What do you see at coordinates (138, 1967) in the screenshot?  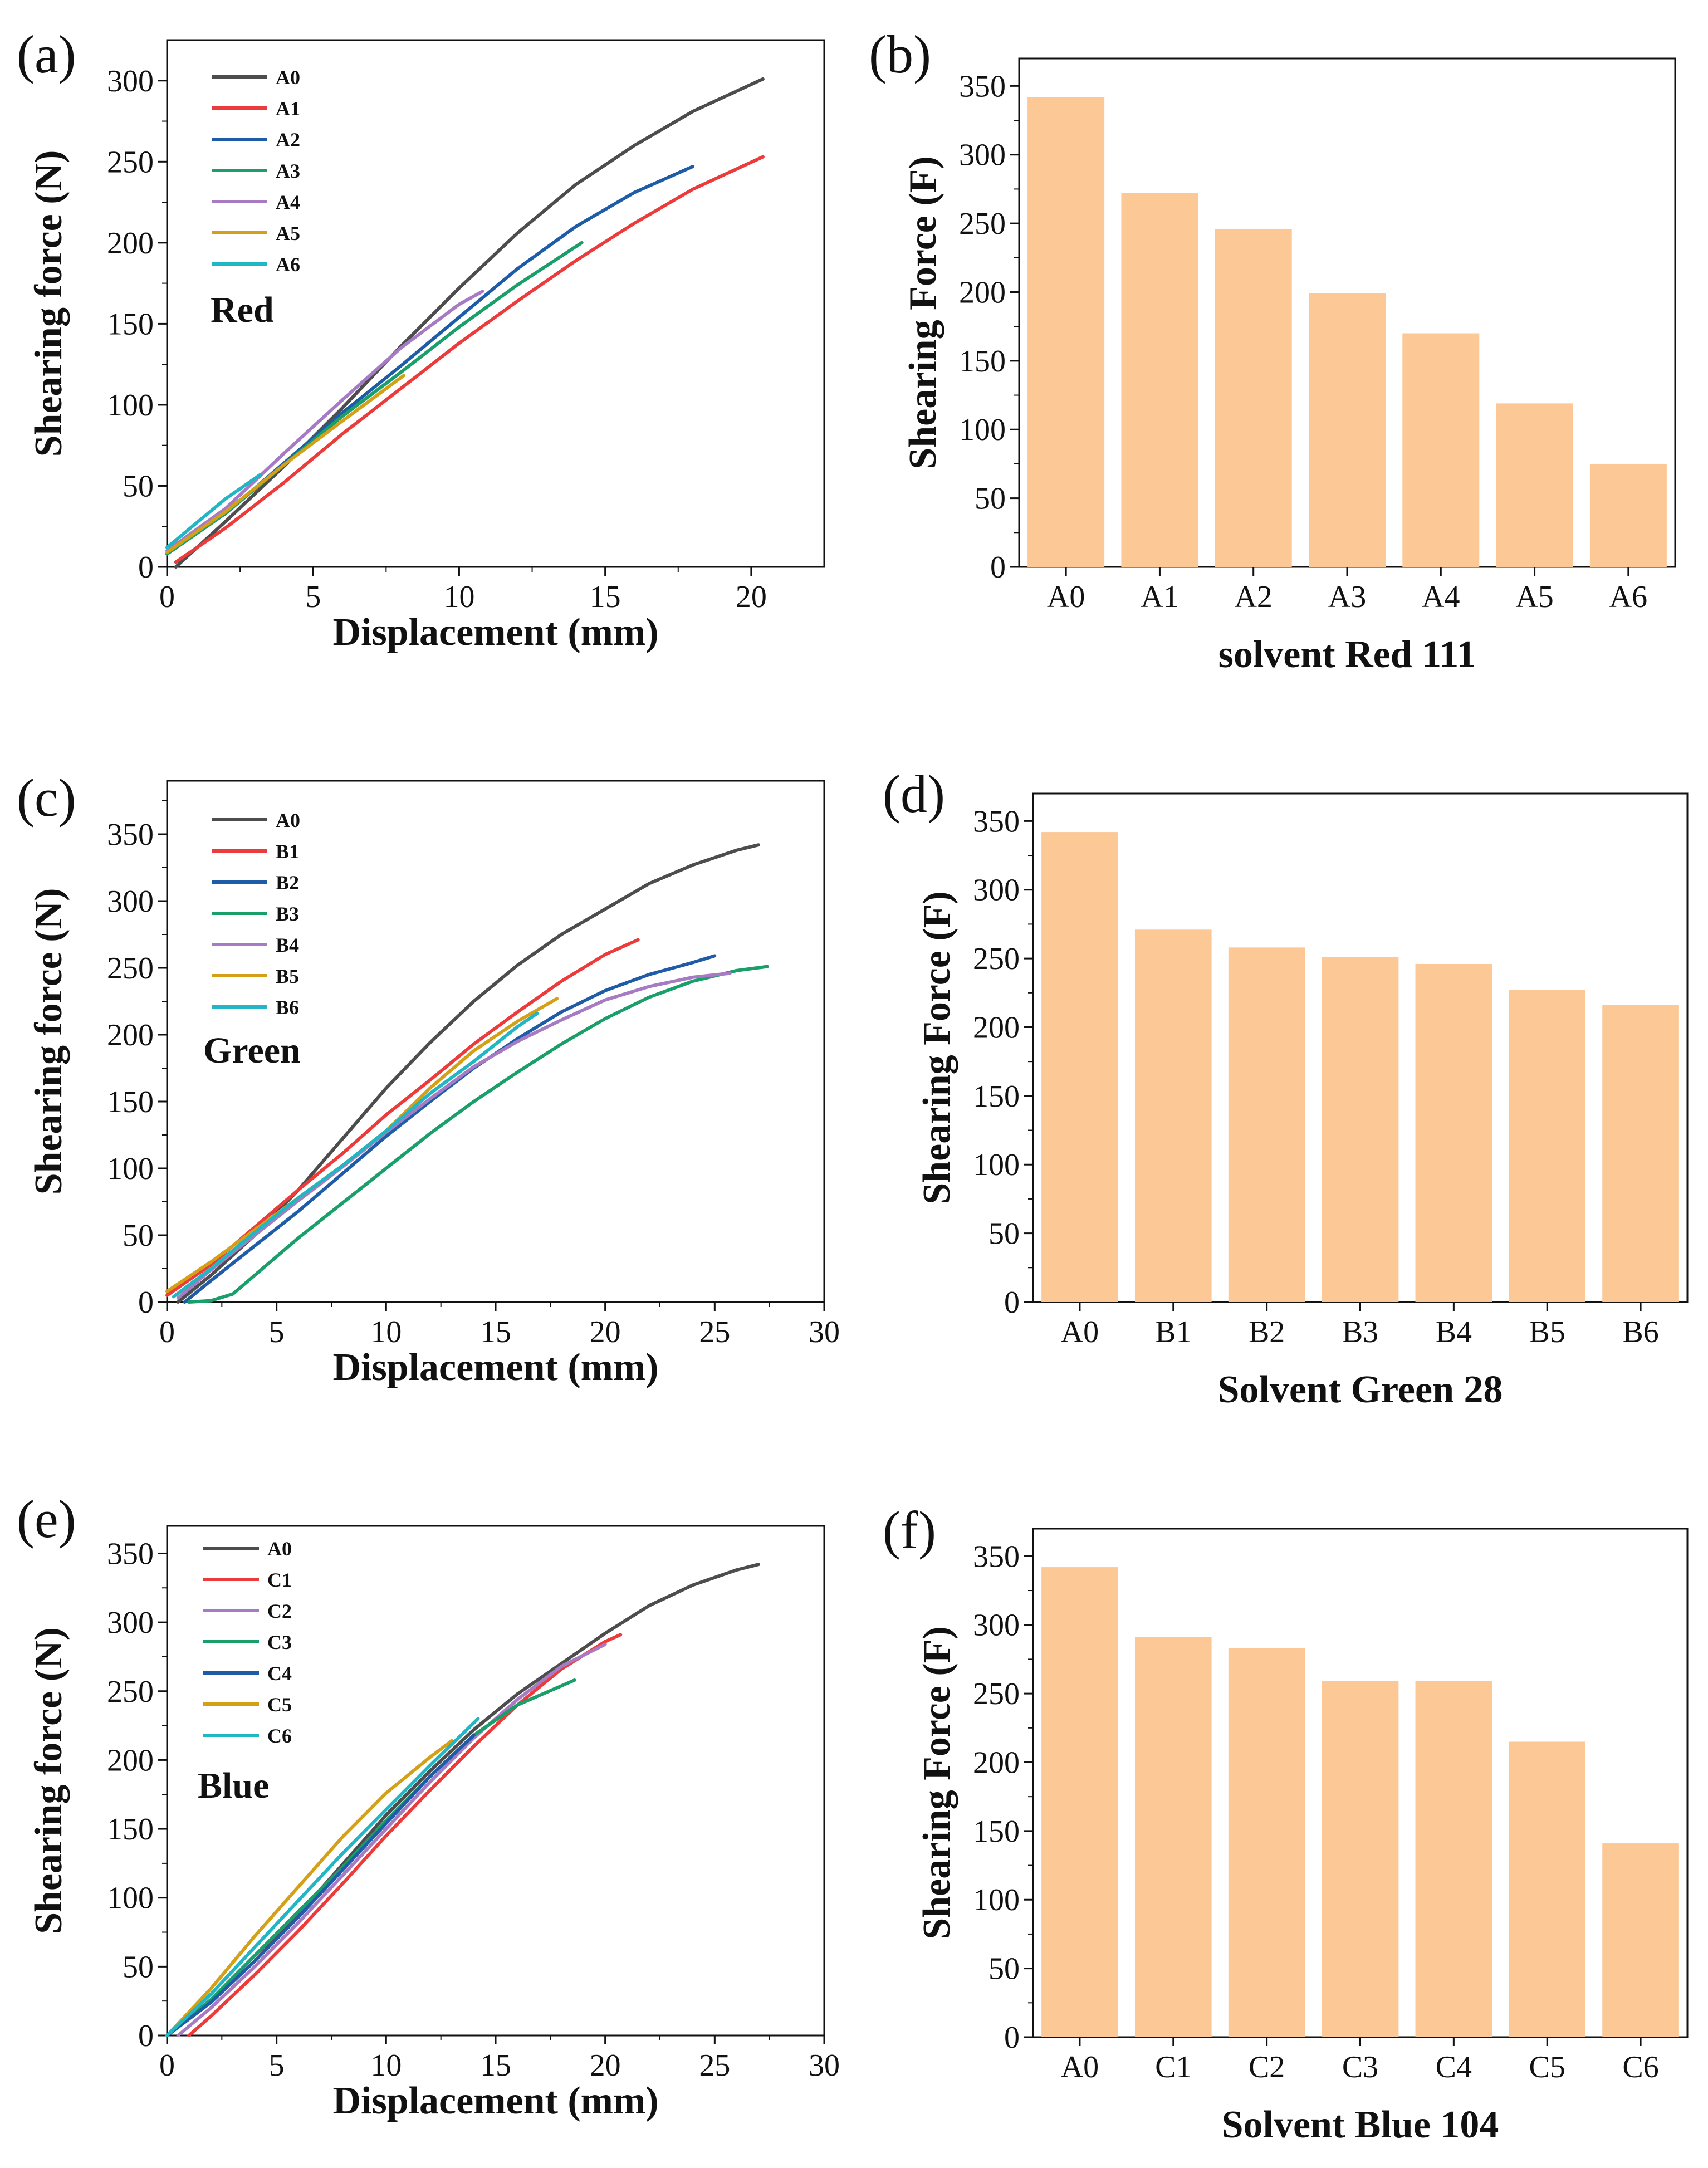 I see `panel-e-ytick-label-50: 50` at bounding box center [138, 1967].